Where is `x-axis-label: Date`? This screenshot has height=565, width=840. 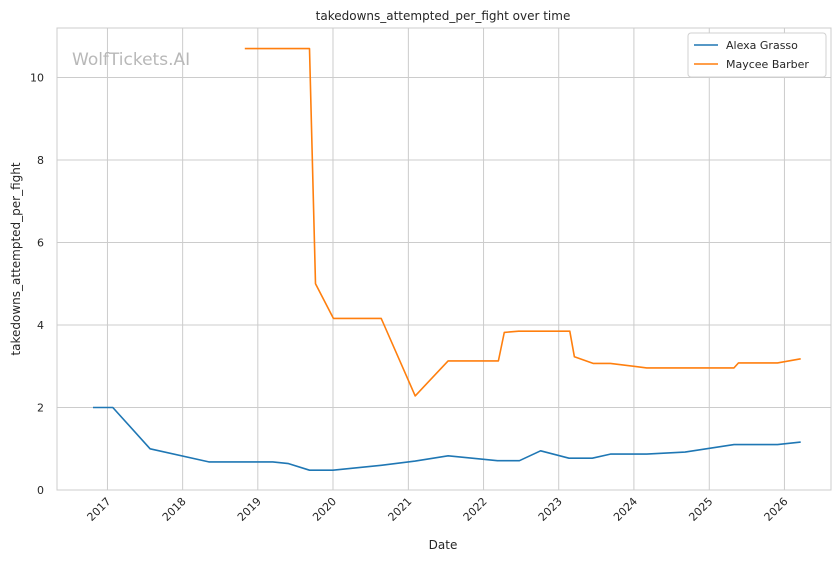 x-axis-label: Date is located at coordinates (443, 545).